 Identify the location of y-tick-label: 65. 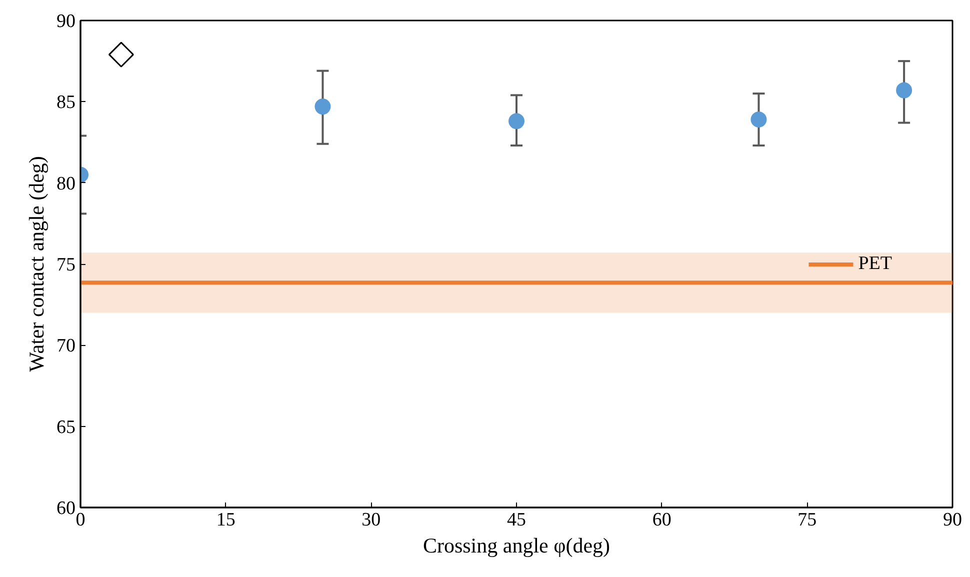
(66, 427).